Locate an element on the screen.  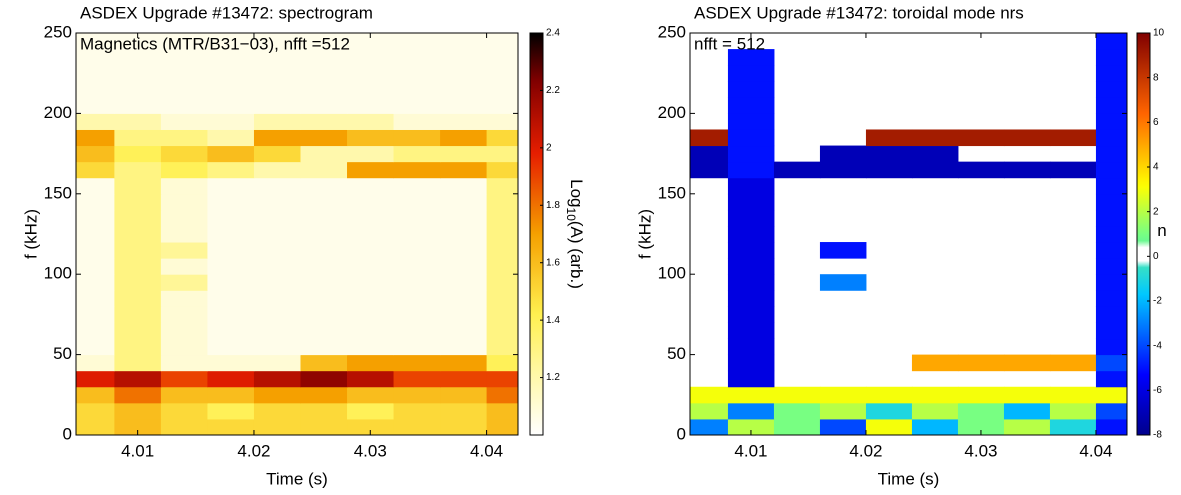
colorbar-label-part: (A) (arb.) is located at coordinates (576, 255).